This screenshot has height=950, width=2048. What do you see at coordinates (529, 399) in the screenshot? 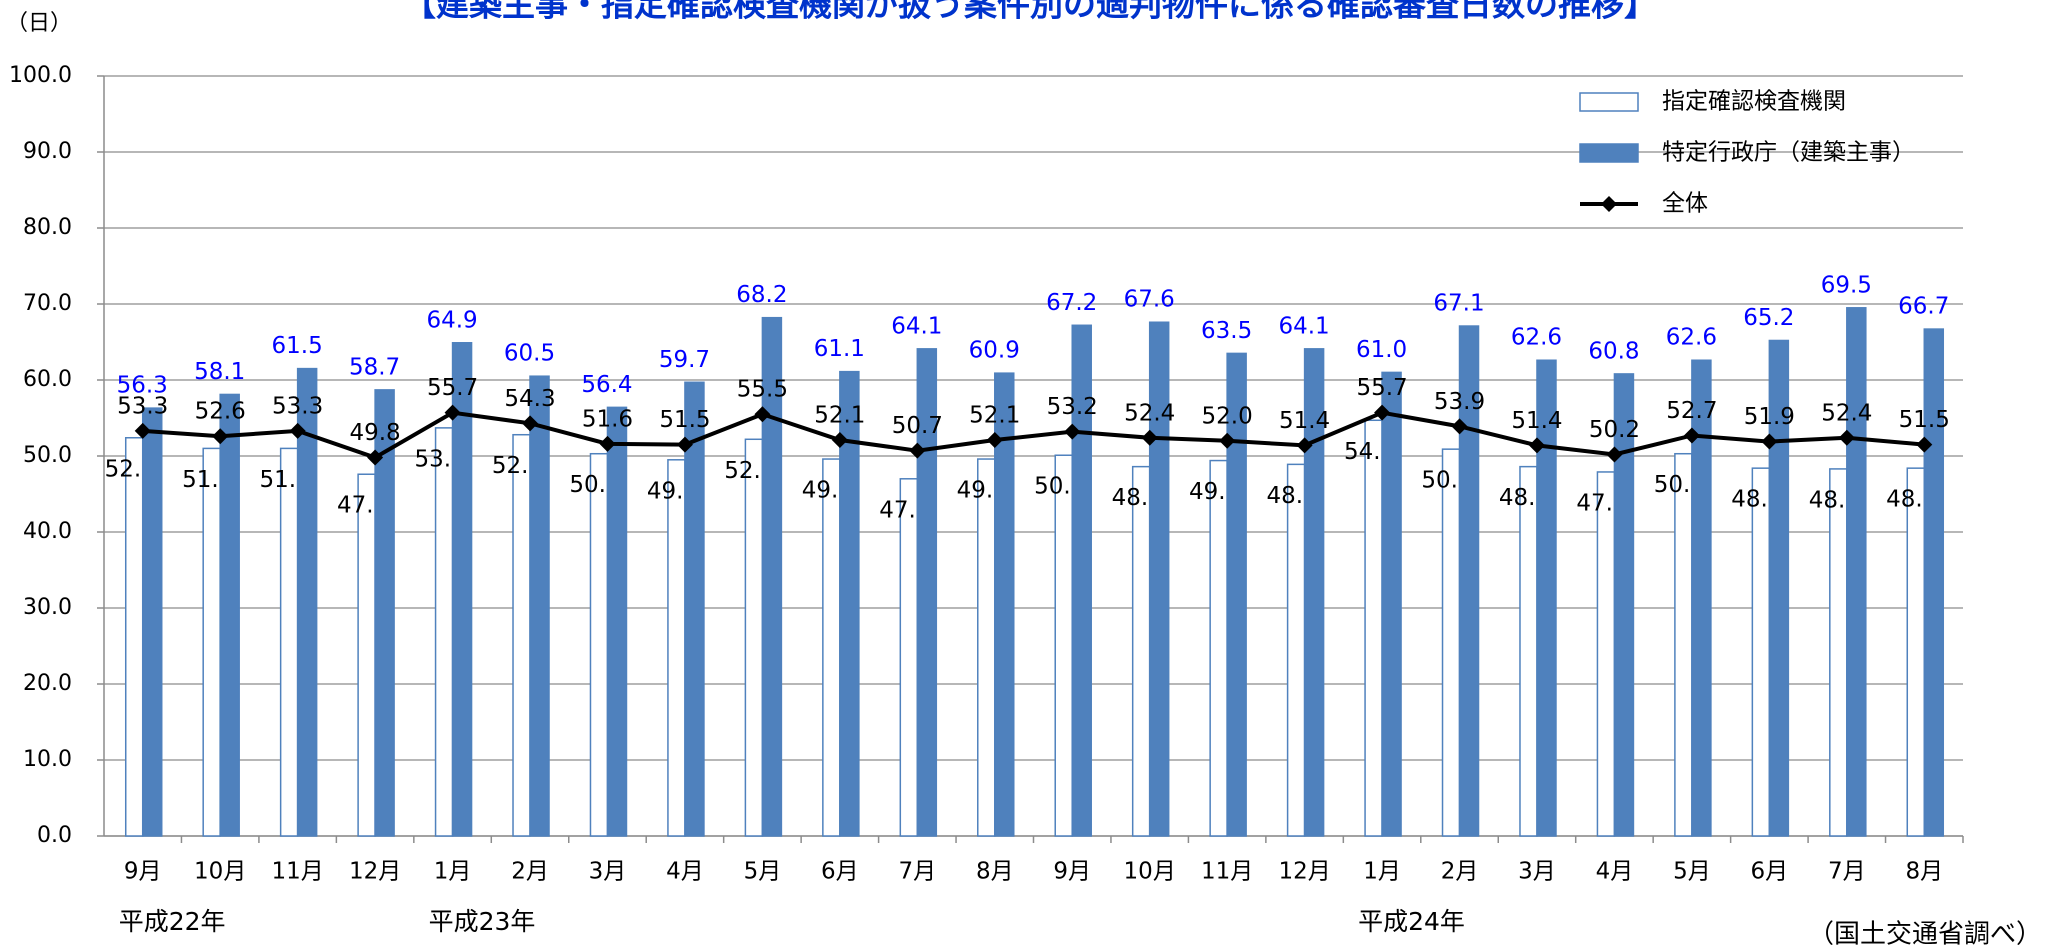
I see `data-label: 54.3` at bounding box center [529, 399].